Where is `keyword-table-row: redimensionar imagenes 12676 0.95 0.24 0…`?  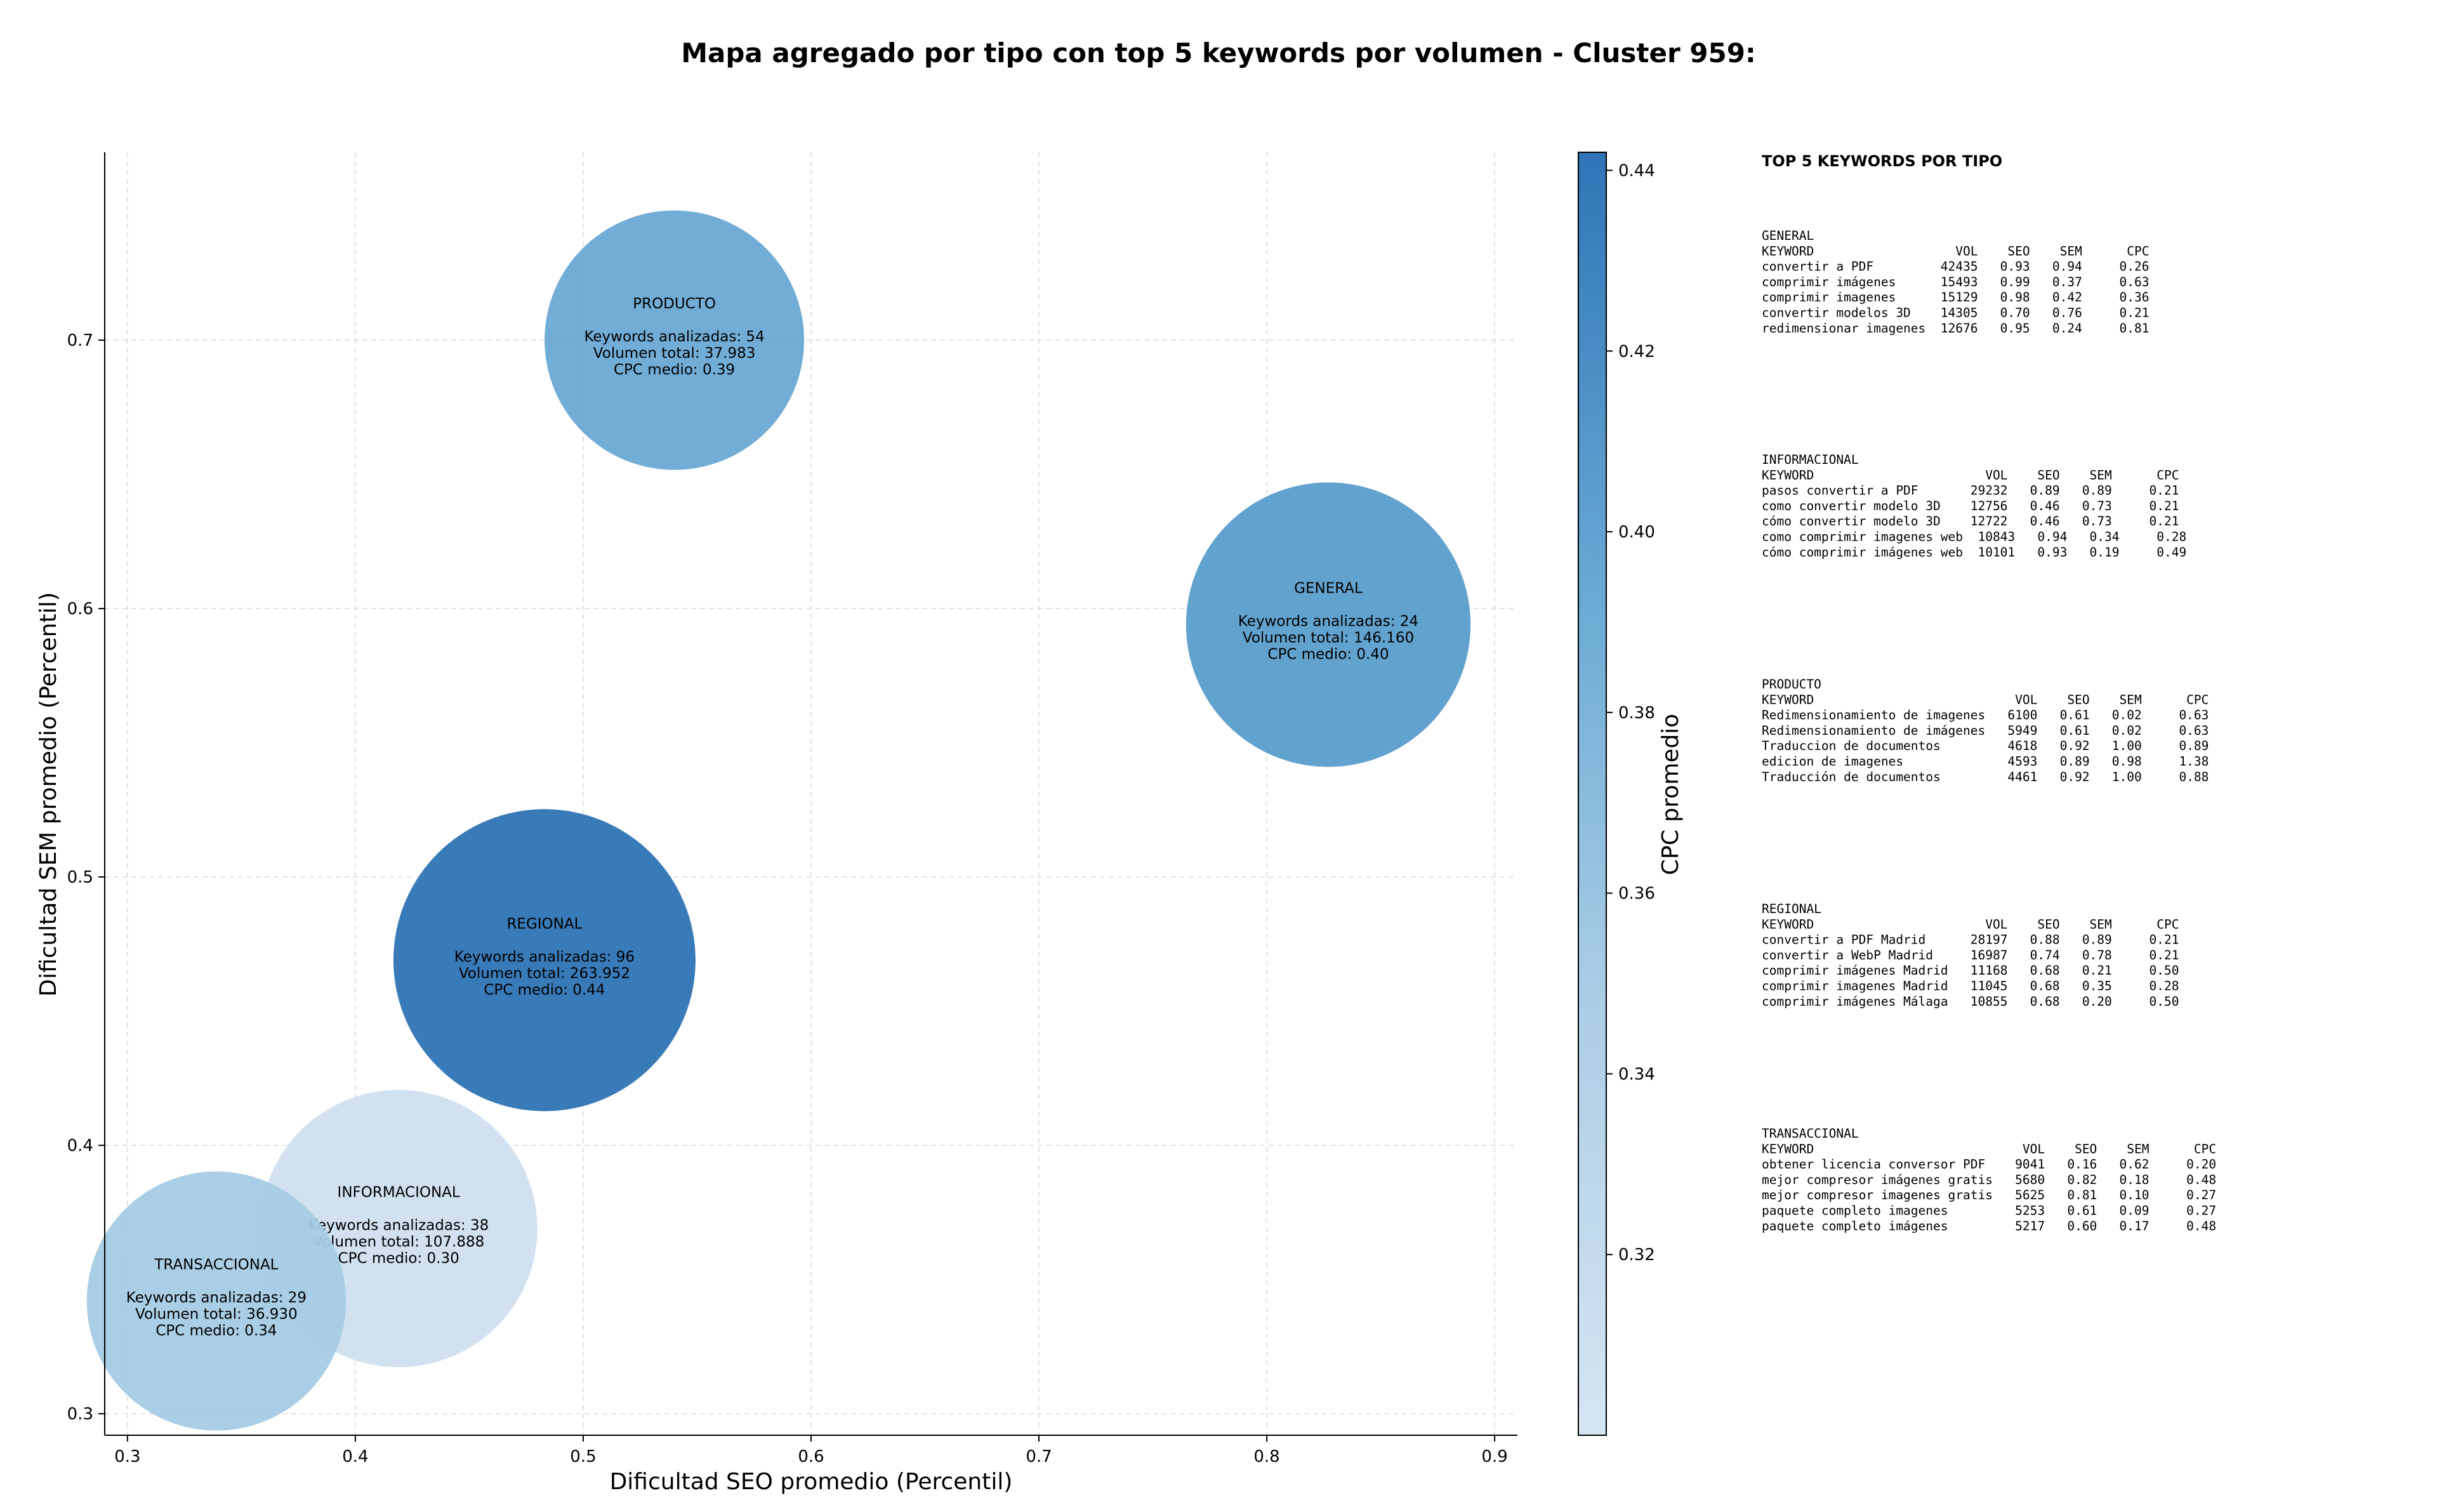
keyword-table-row: redimensionar imagenes 12676 0.95 0.24 0… is located at coordinates (1955, 328).